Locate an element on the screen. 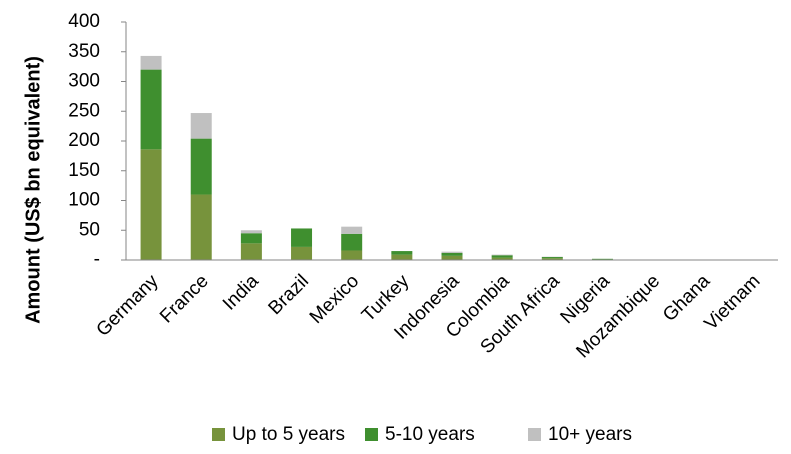  legend-label: 5-10 years is located at coordinates (430, 434).